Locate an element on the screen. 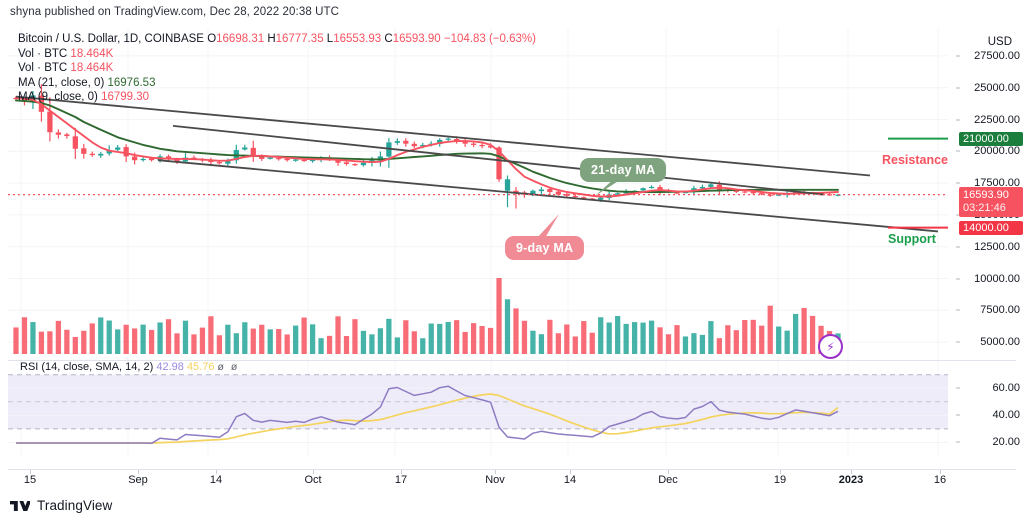 The image size is (1024, 526). date-tick: Nov is located at coordinates (495, 480).